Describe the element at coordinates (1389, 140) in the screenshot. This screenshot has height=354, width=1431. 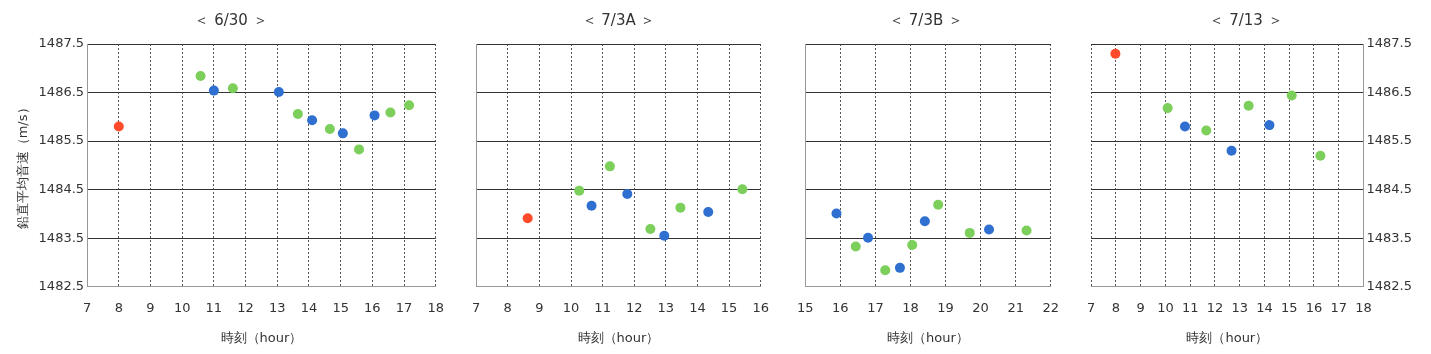
I see `y2-tick-label: 1485.5` at that location.